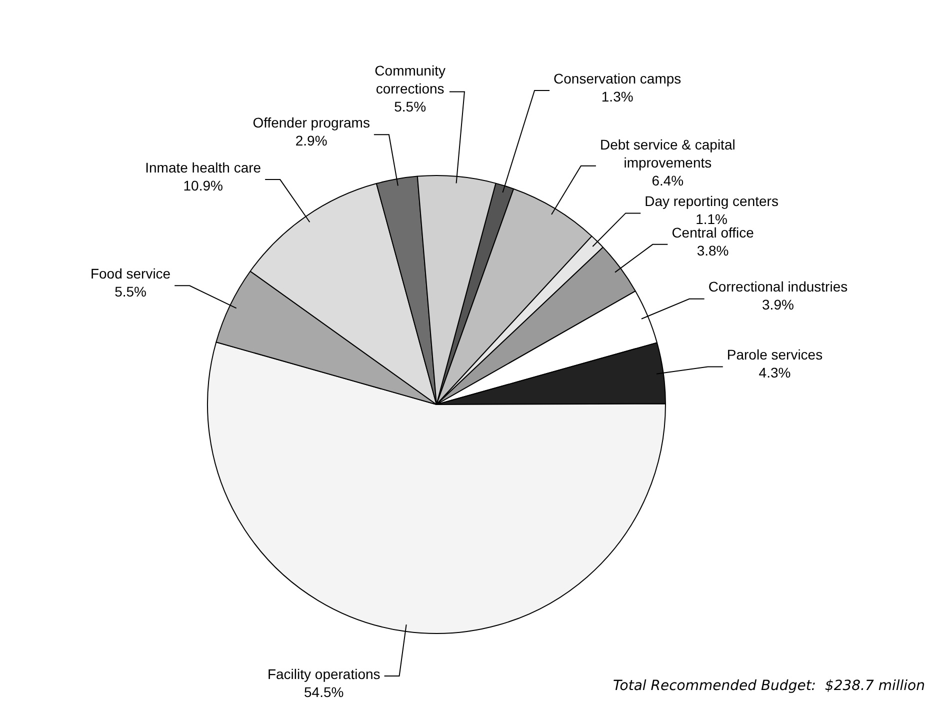  Describe the element at coordinates (668, 180) in the screenshot. I see `data-label: 6.4%` at that location.